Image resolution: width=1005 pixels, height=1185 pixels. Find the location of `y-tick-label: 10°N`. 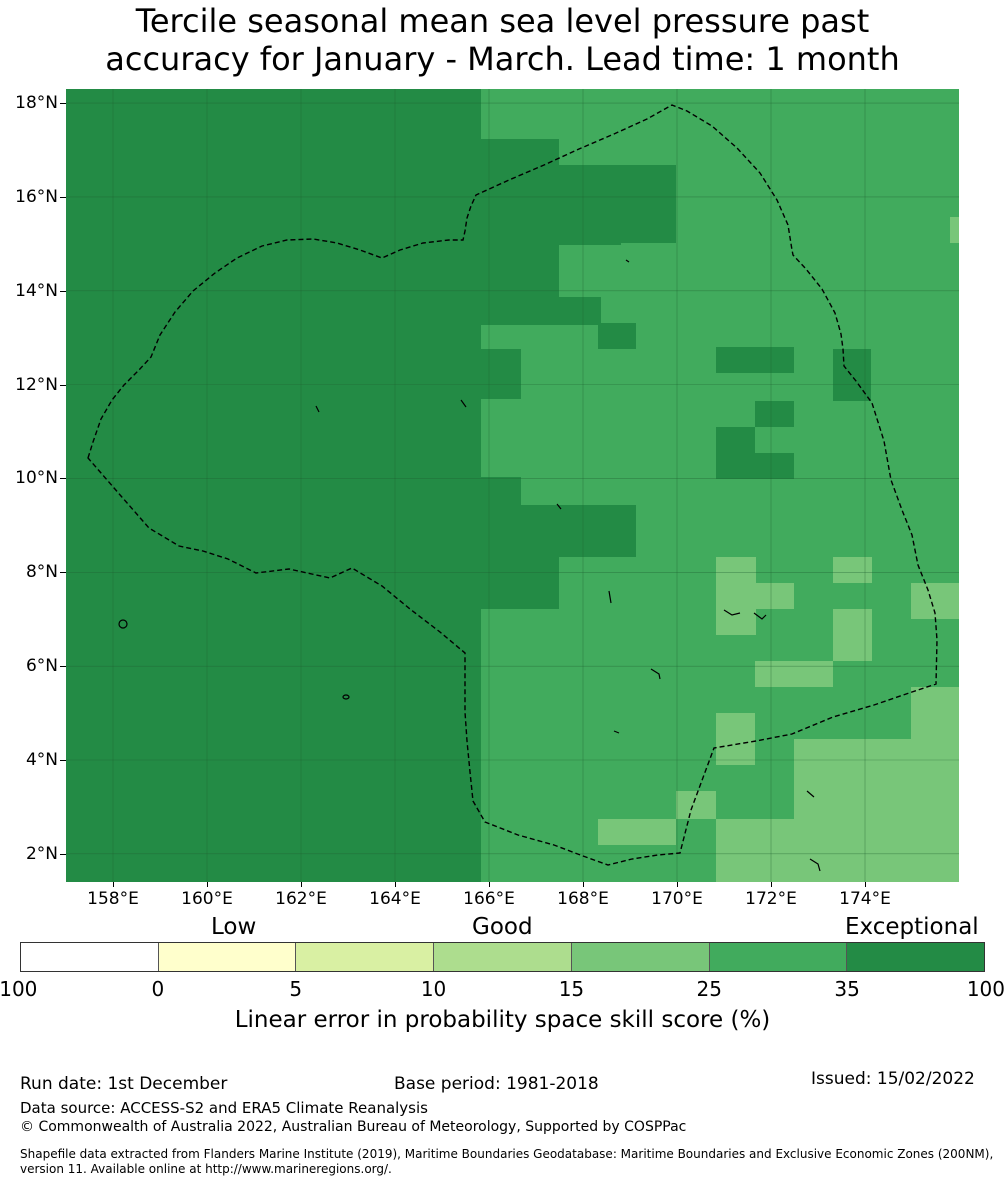

y-tick-label: 10°N is located at coordinates (36, 478).